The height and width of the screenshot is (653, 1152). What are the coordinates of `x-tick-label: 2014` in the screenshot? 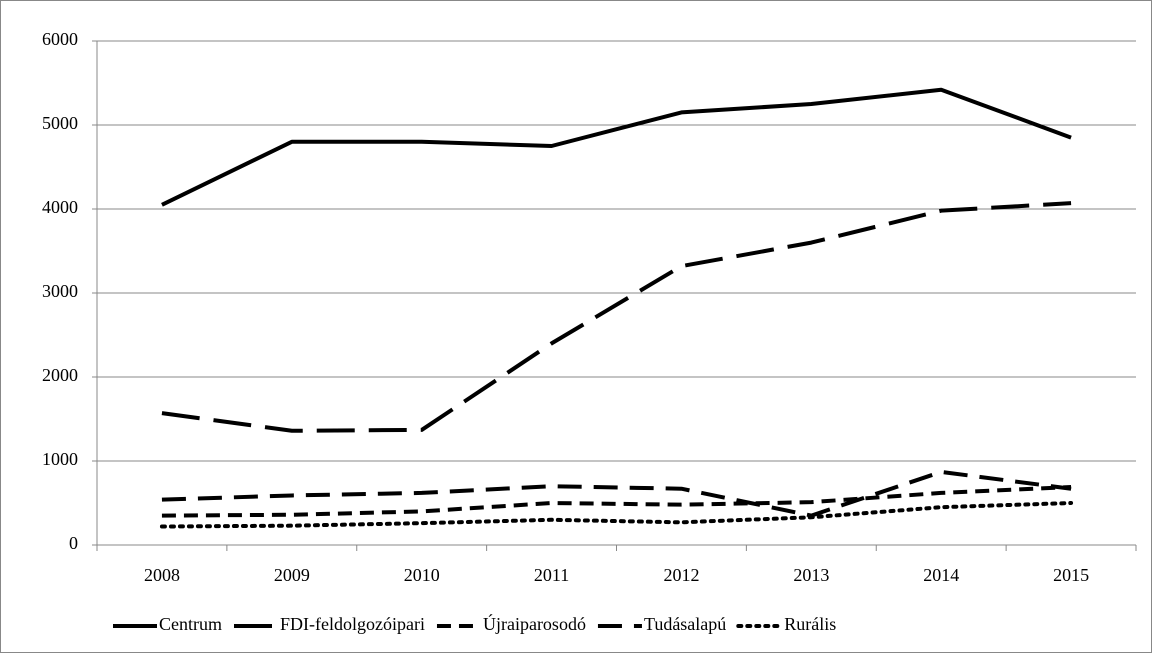 It's located at (941, 575).